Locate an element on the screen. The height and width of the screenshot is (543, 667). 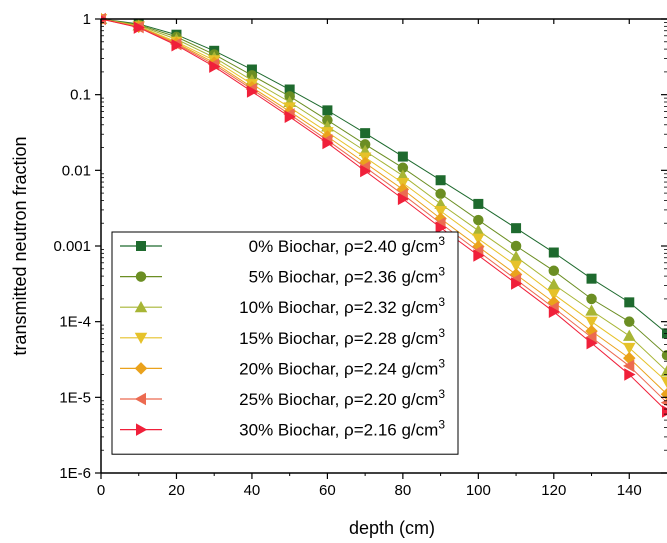
y-axis-title: transmitted neutron fraction is located at coordinates (20, 245).